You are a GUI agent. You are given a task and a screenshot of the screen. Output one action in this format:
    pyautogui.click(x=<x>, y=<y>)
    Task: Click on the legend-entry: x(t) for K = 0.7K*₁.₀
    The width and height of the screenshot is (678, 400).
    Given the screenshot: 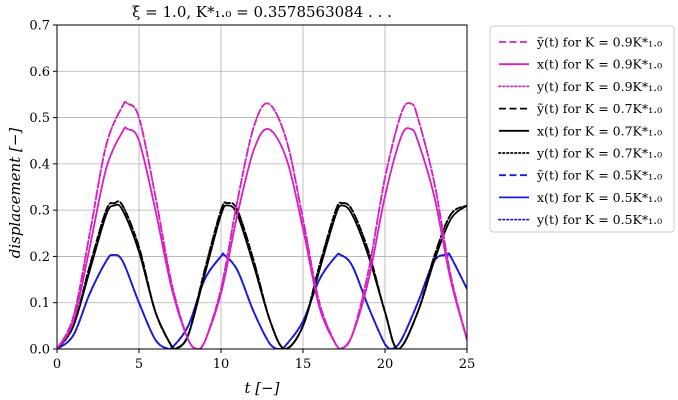 What is the action you would take?
    pyautogui.click(x=580, y=130)
    